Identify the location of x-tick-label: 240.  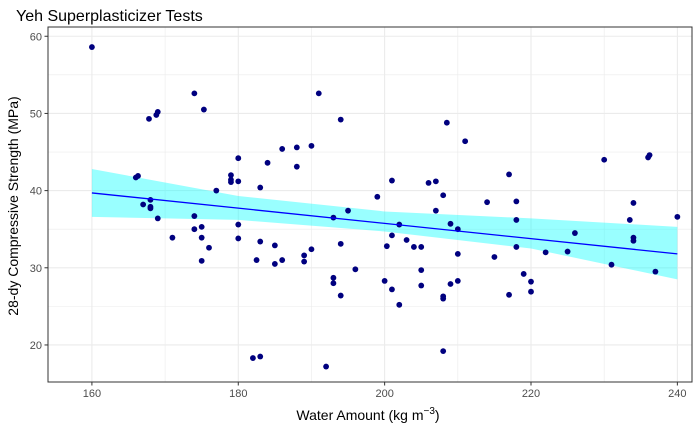
(677, 394).